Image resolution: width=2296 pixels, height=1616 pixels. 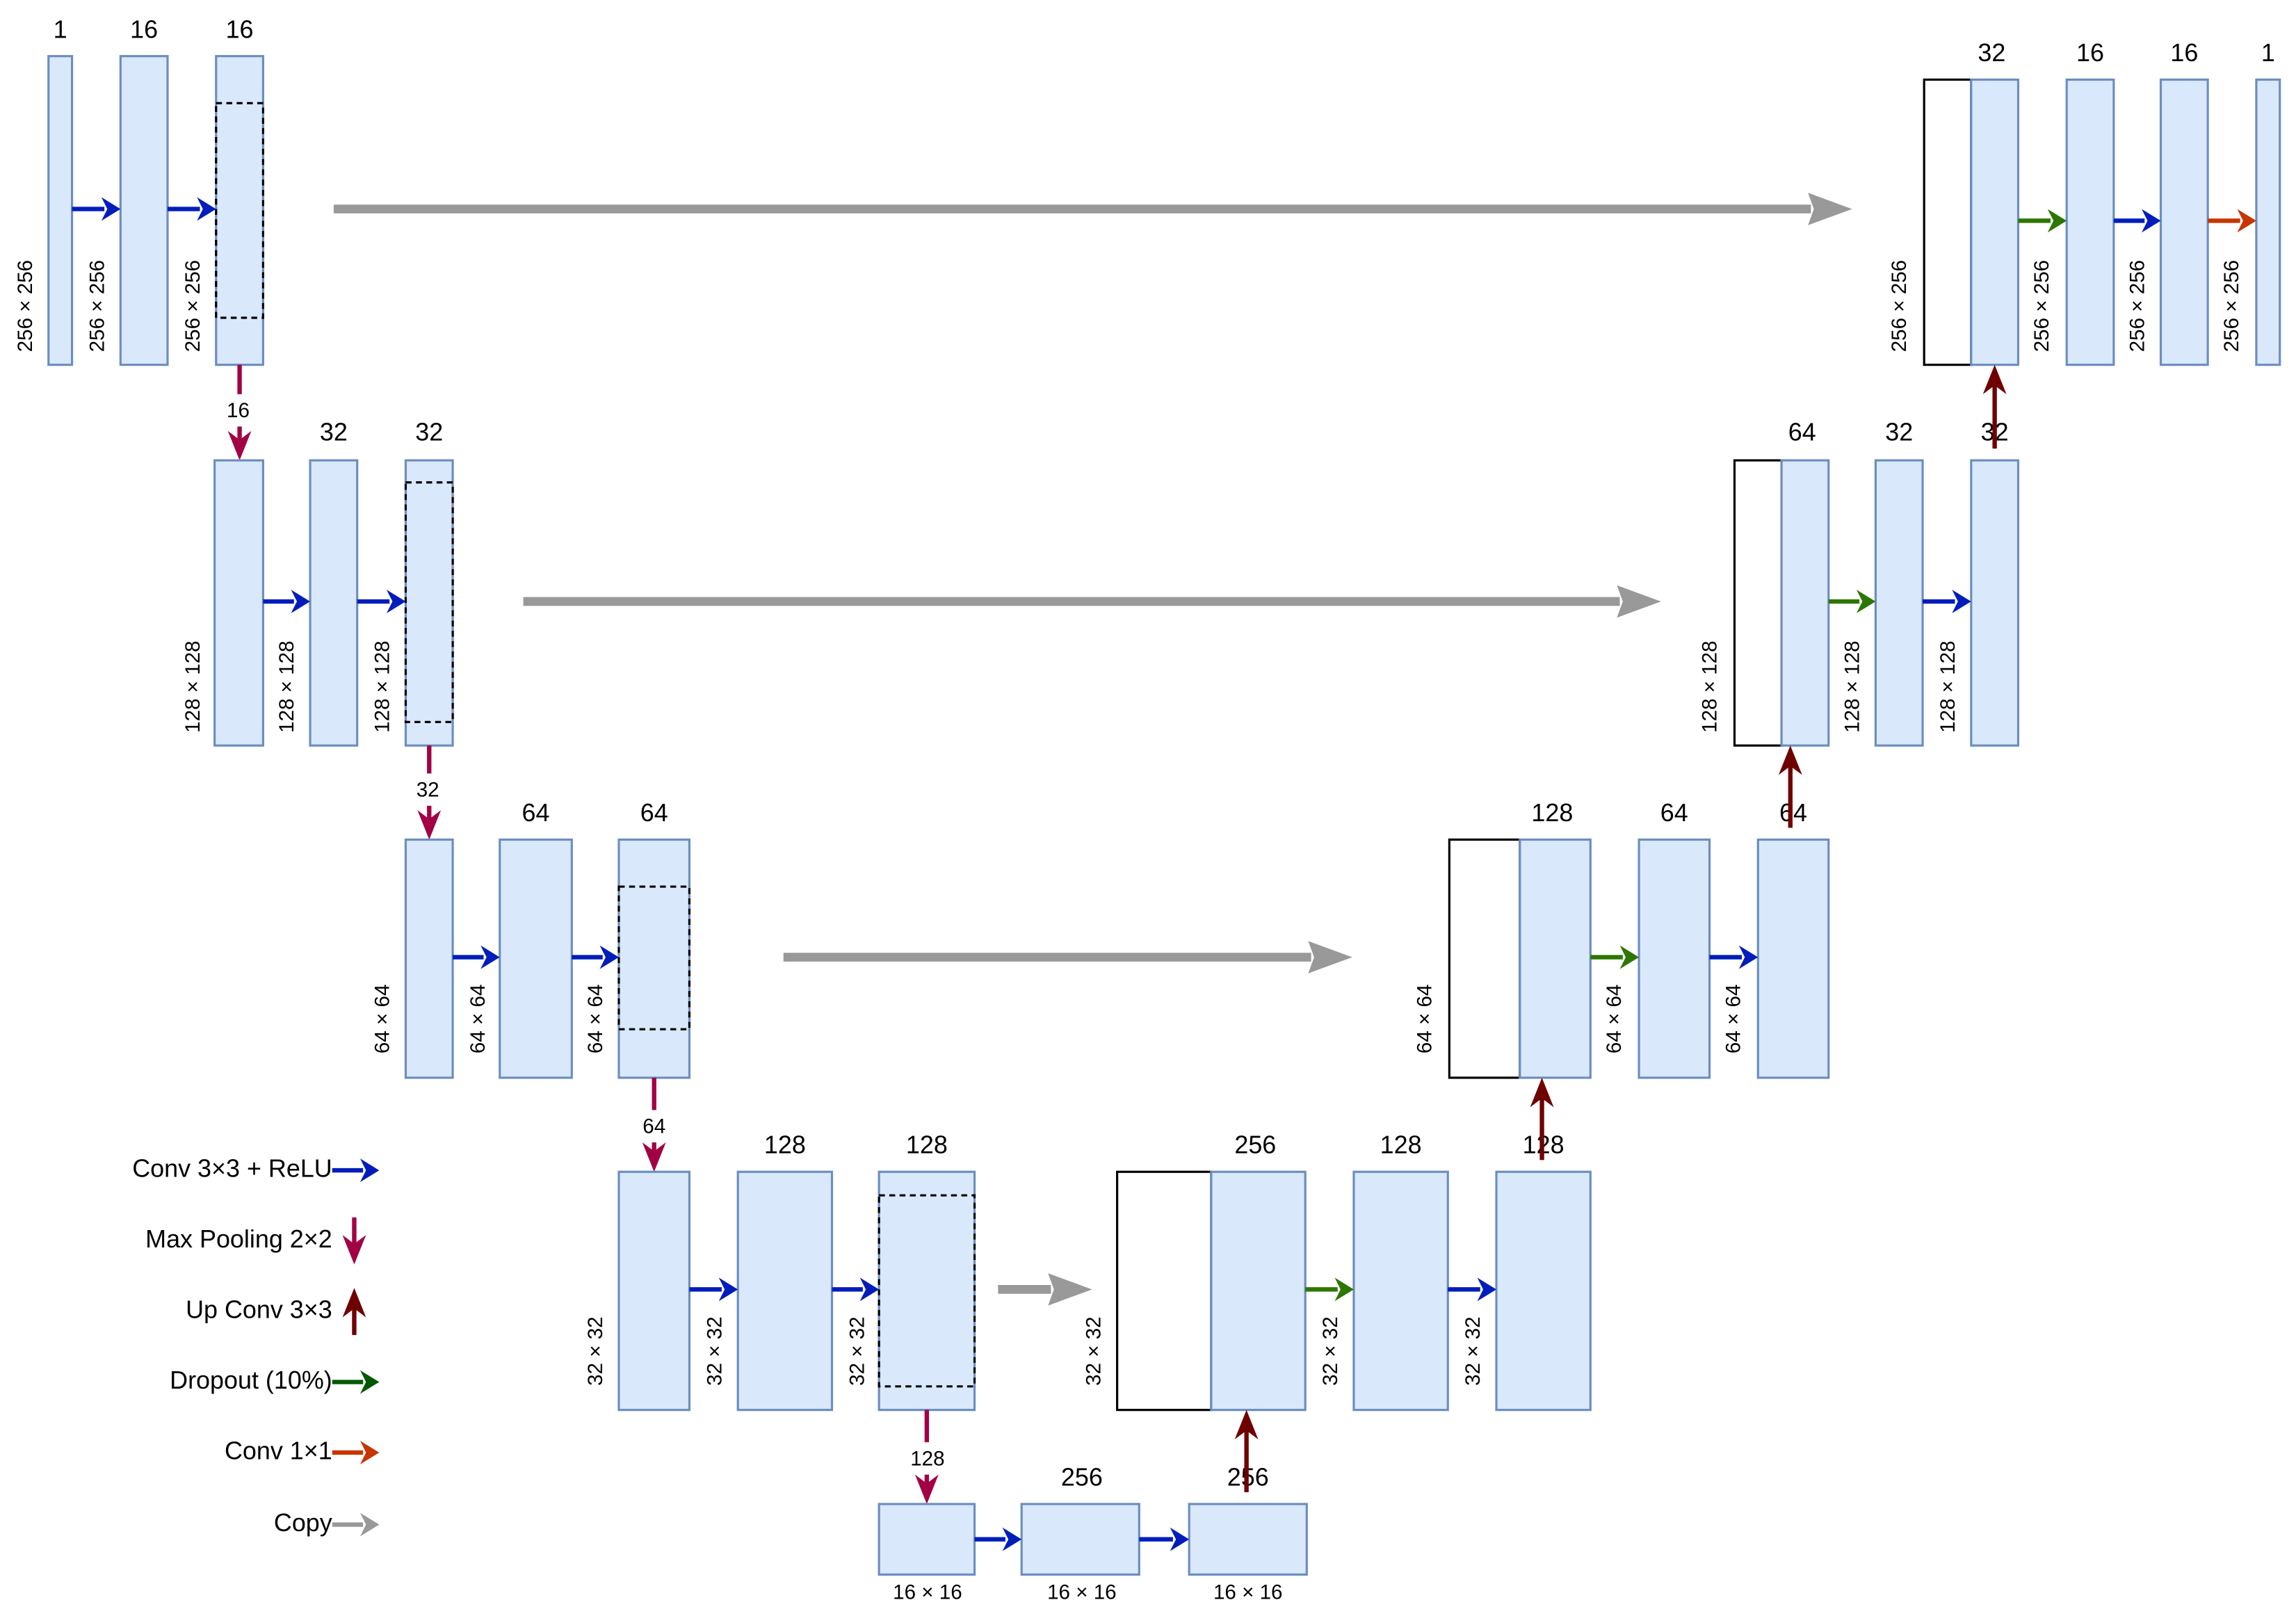 What do you see at coordinates (251, 1380) in the screenshot?
I see `legend-label: Dropout (10%)` at bounding box center [251, 1380].